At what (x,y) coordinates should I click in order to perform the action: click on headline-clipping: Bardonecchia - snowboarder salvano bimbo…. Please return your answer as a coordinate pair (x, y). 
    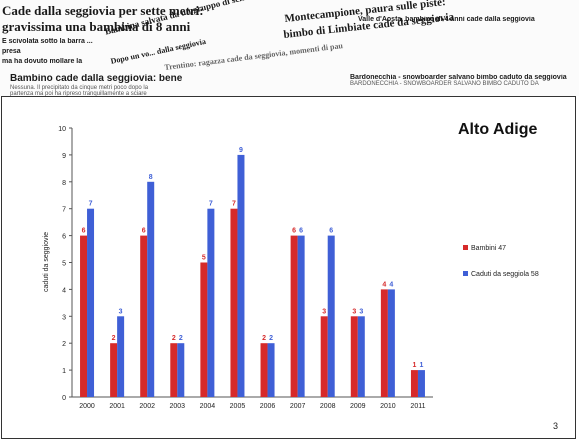
    Looking at the image, I should click on (462, 81).